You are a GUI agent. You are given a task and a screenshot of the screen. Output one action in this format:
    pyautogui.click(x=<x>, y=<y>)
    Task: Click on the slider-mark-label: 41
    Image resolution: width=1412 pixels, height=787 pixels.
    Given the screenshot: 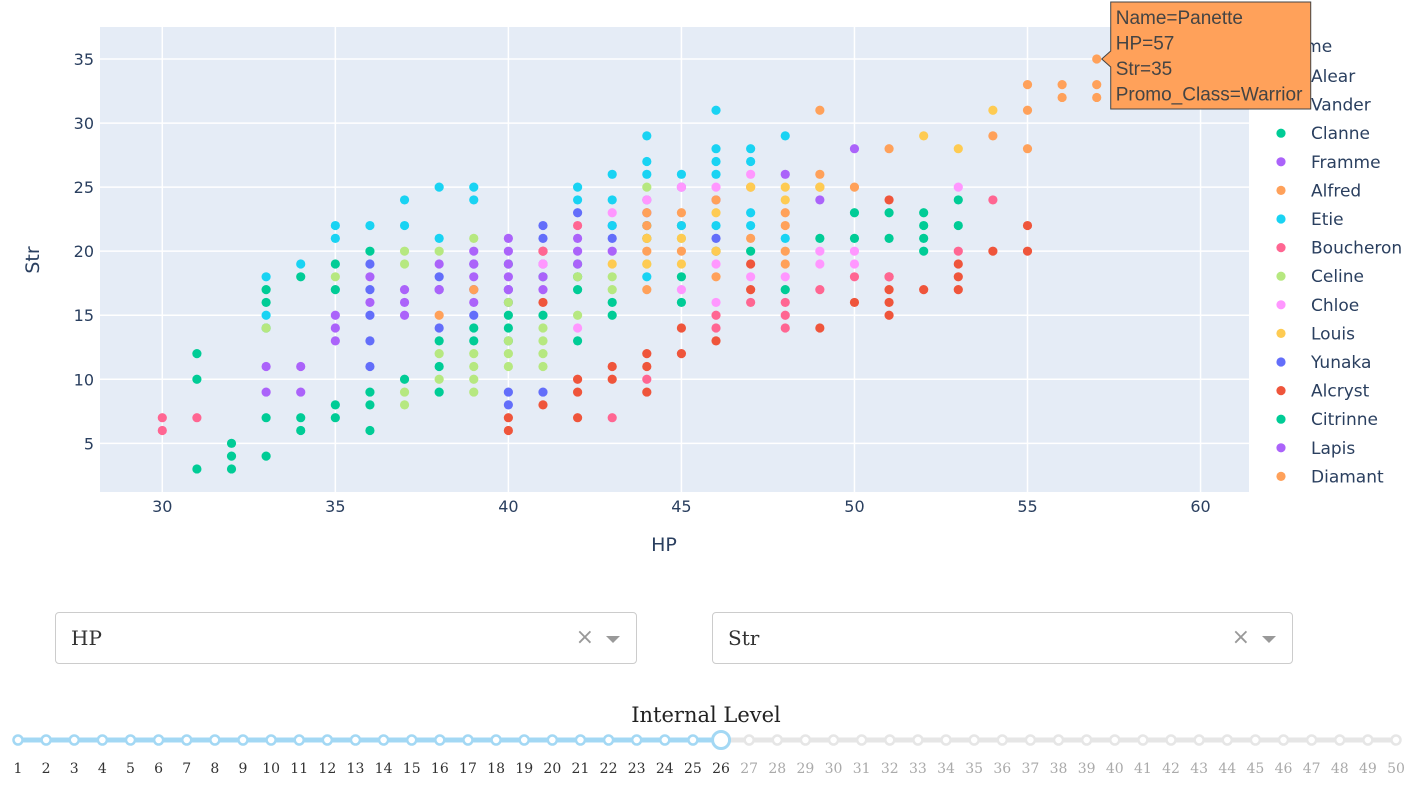 What is the action you would take?
    pyautogui.click(x=1143, y=769)
    